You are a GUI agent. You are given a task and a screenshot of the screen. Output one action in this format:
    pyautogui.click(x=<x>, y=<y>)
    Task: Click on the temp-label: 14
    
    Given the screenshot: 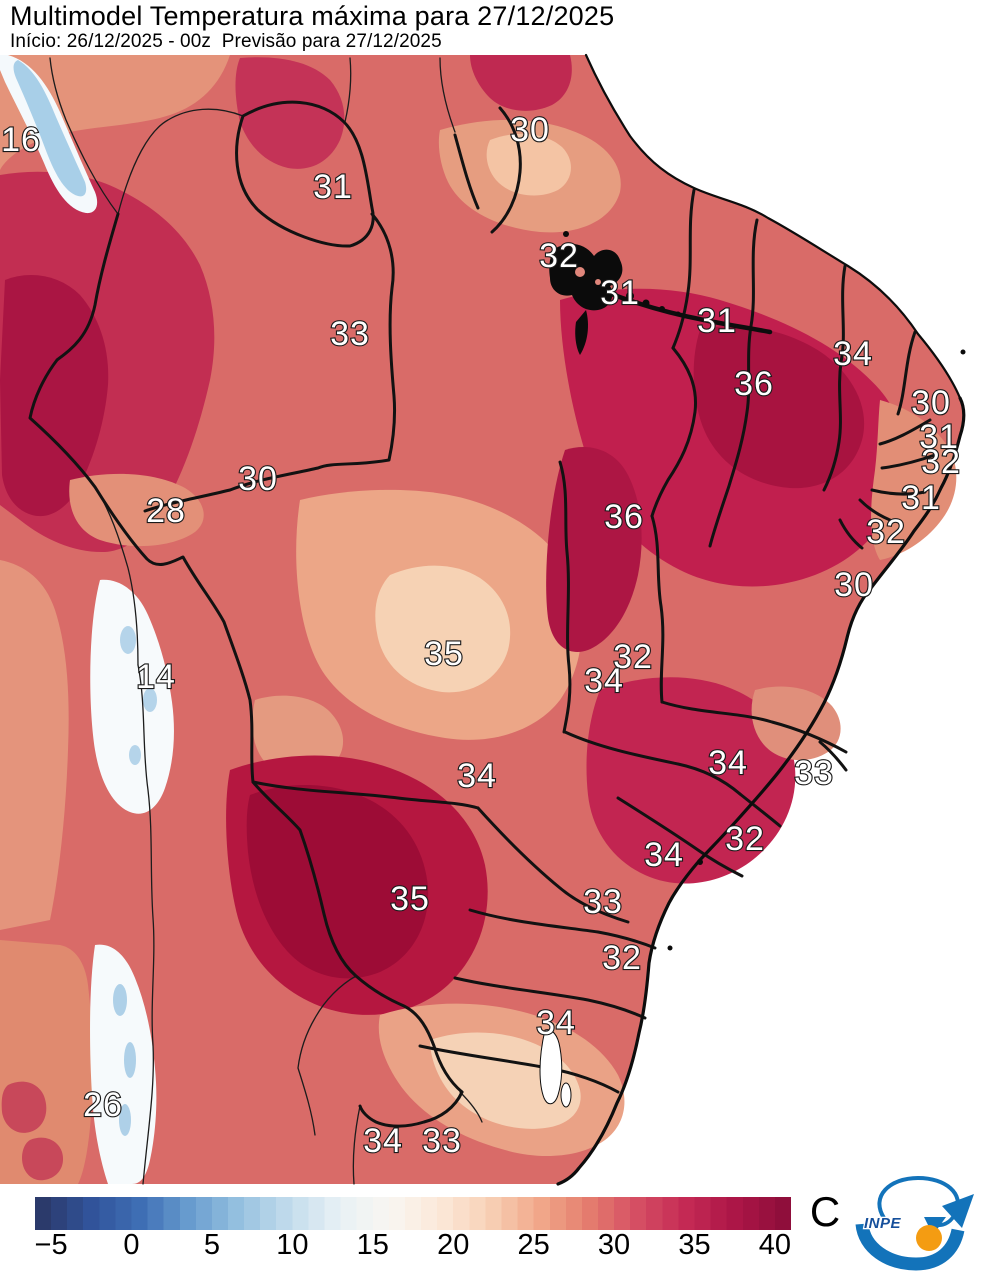 What is the action you would take?
    pyautogui.click(x=156, y=677)
    